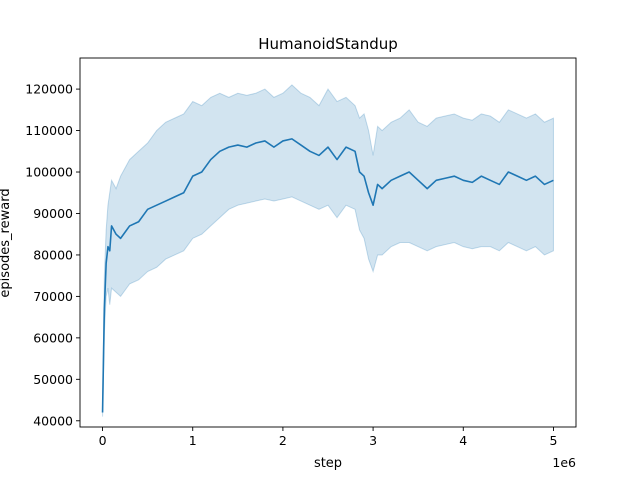 The height and width of the screenshot is (480, 640). I want to click on x-tick-label: 0, so click(103, 440).